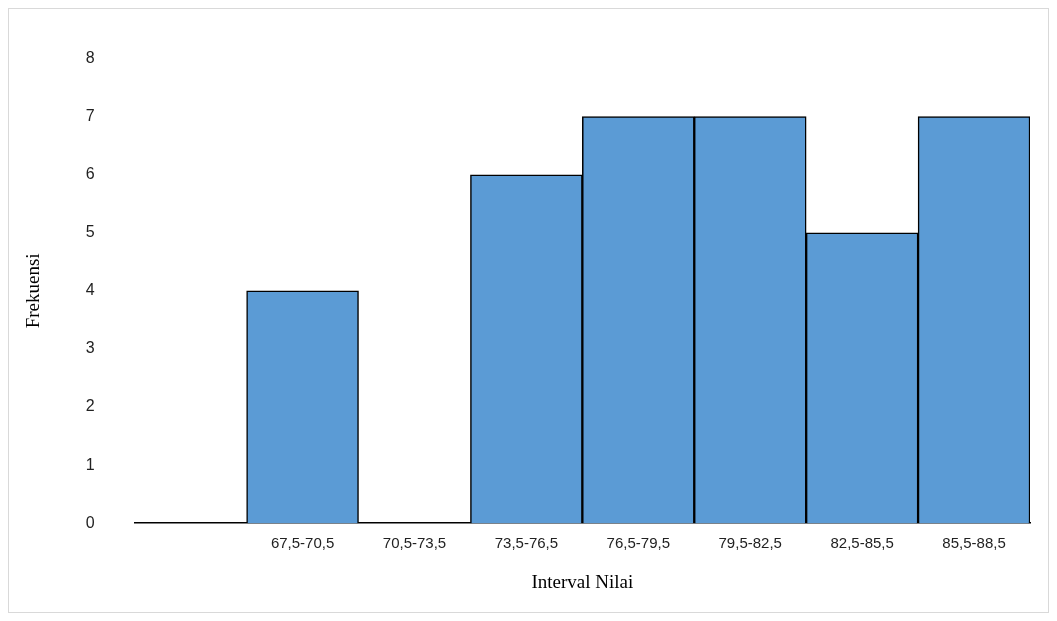 This screenshot has height=621, width=1057. Describe the element at coordinates (582, 581) in the screenshot. I see `x-axis-title: Interval Nilai` at that location.